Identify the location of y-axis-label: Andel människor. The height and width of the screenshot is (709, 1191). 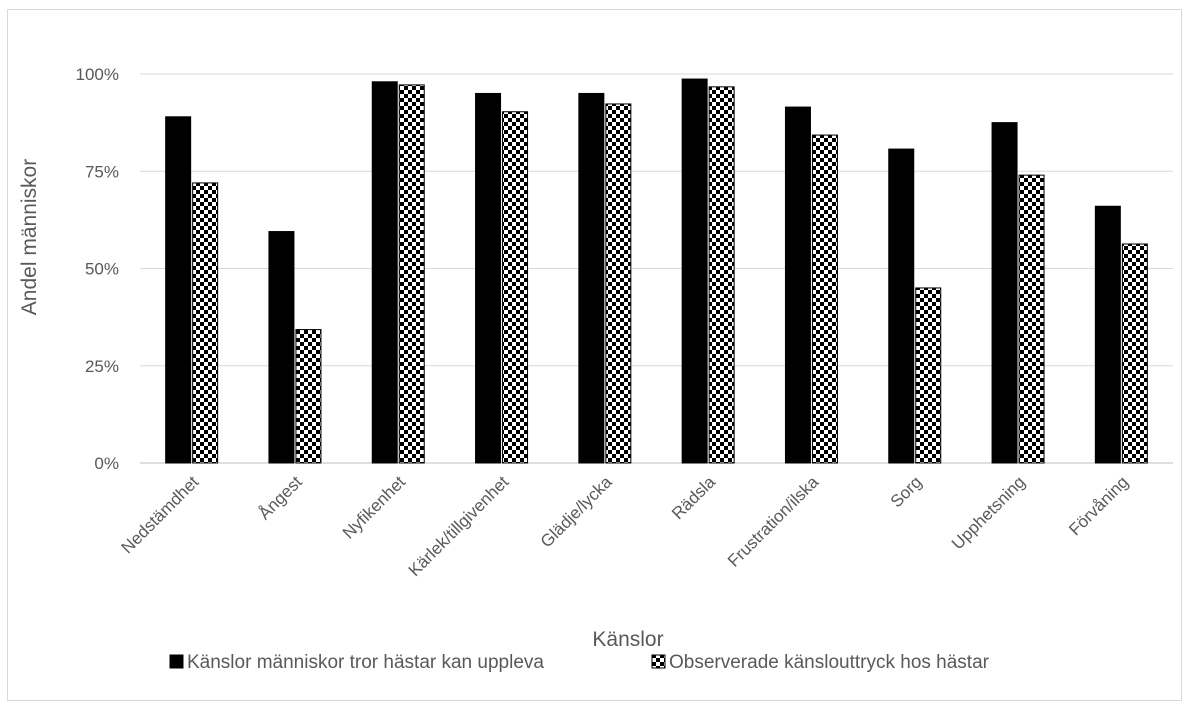
(29, 237).